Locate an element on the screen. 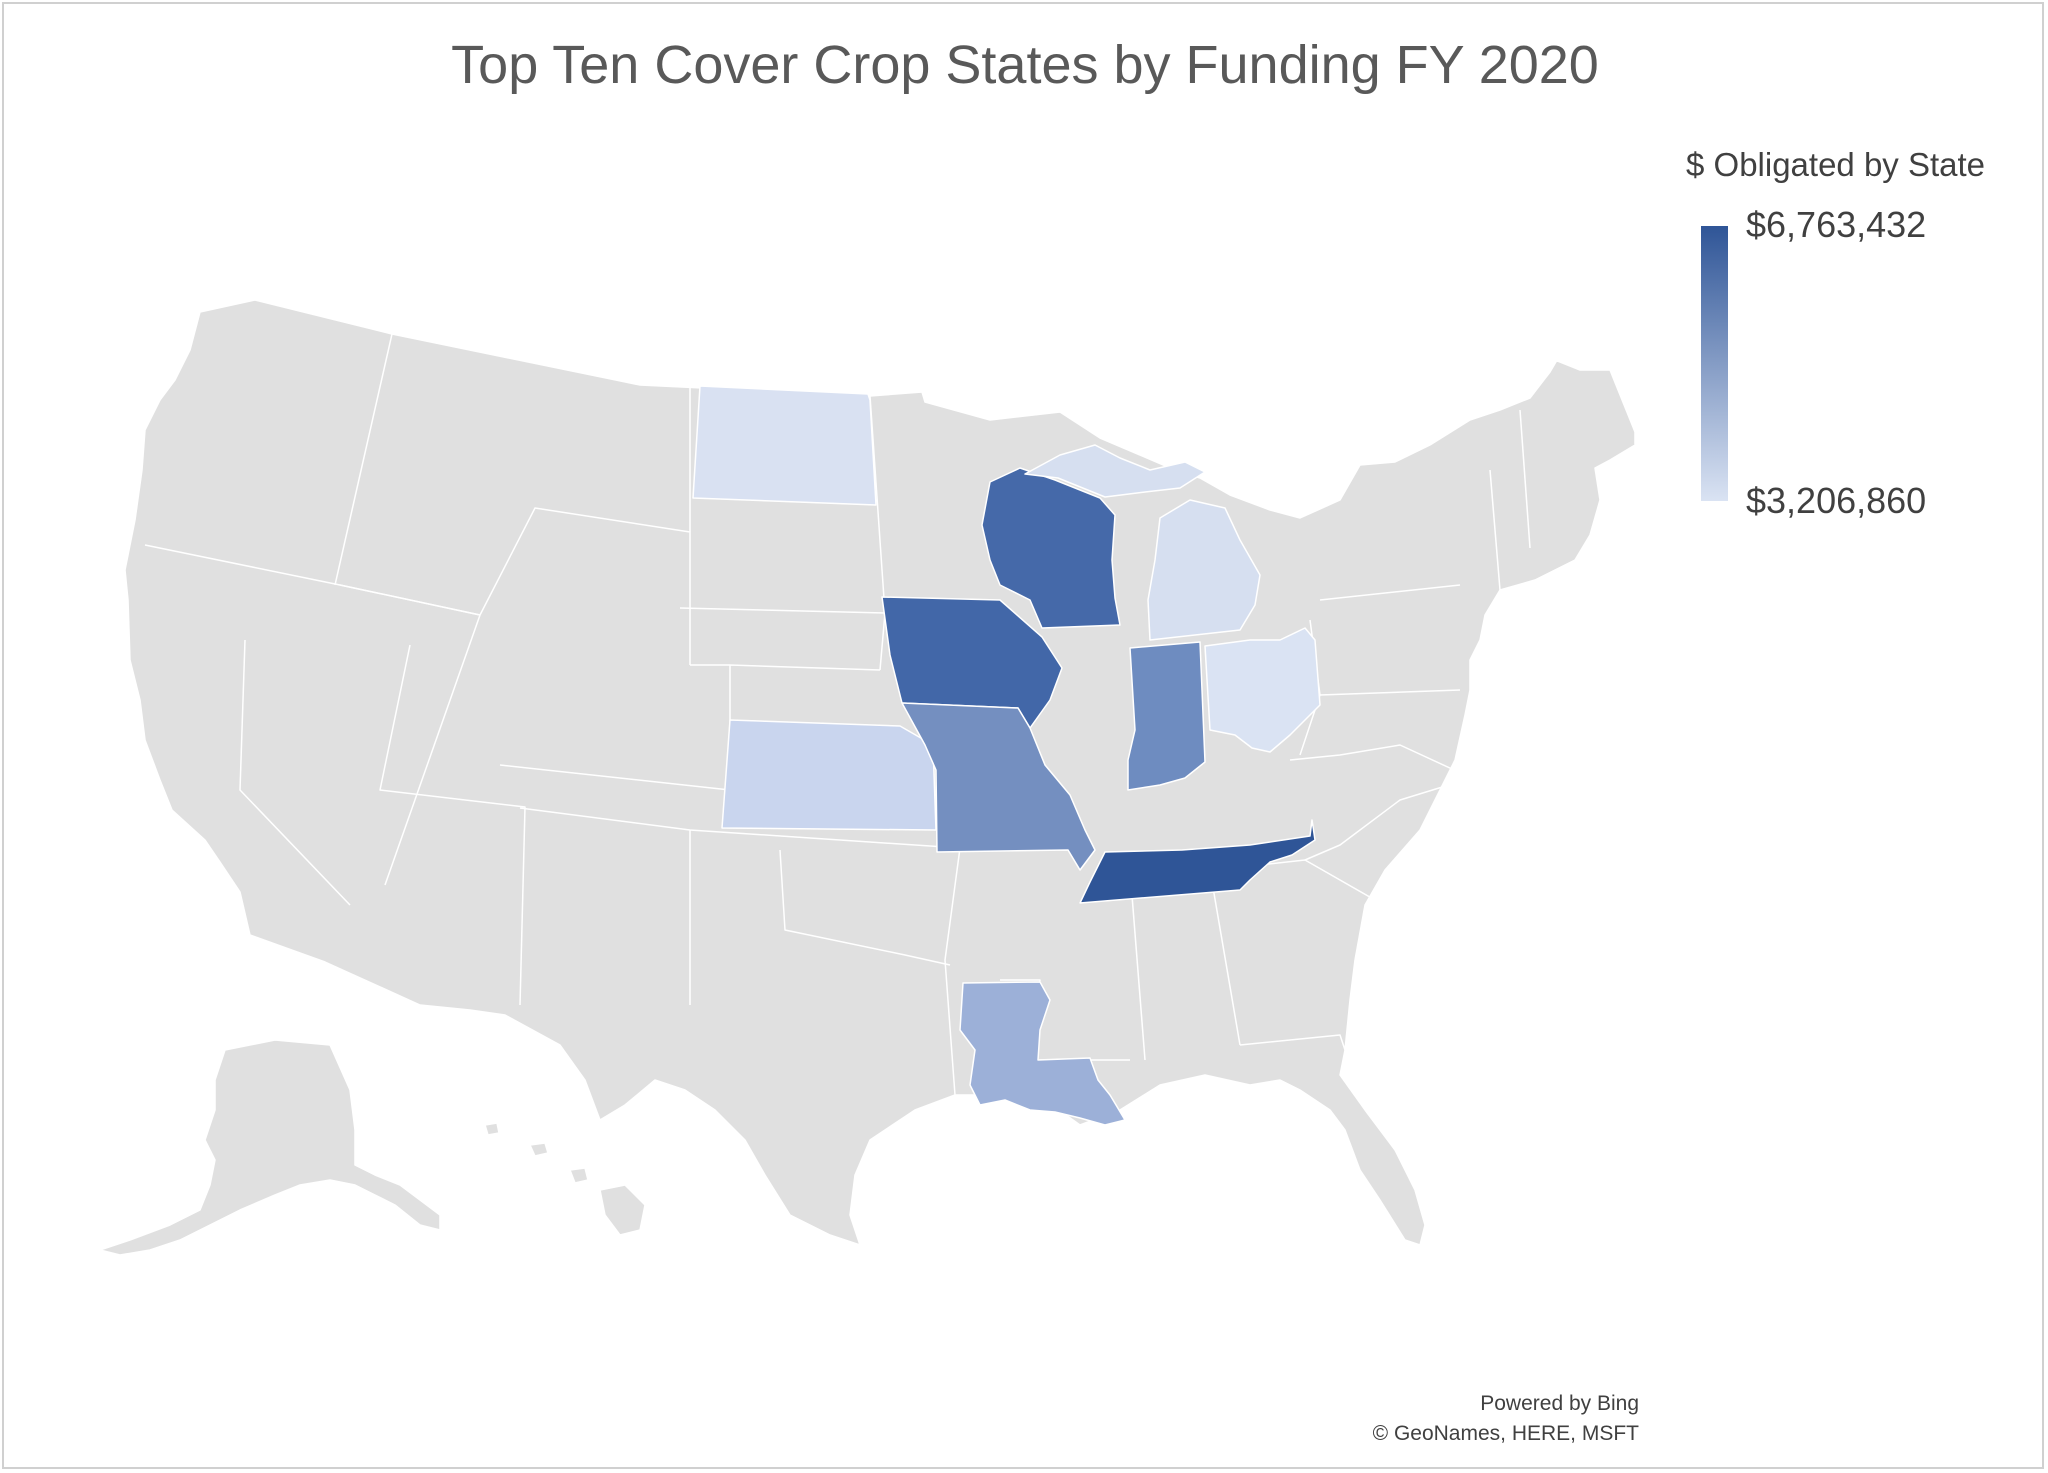 Image resolution: width=2048 pixels, height=1473 pixels. state-tennessee is located at coordinates (1197, 861).